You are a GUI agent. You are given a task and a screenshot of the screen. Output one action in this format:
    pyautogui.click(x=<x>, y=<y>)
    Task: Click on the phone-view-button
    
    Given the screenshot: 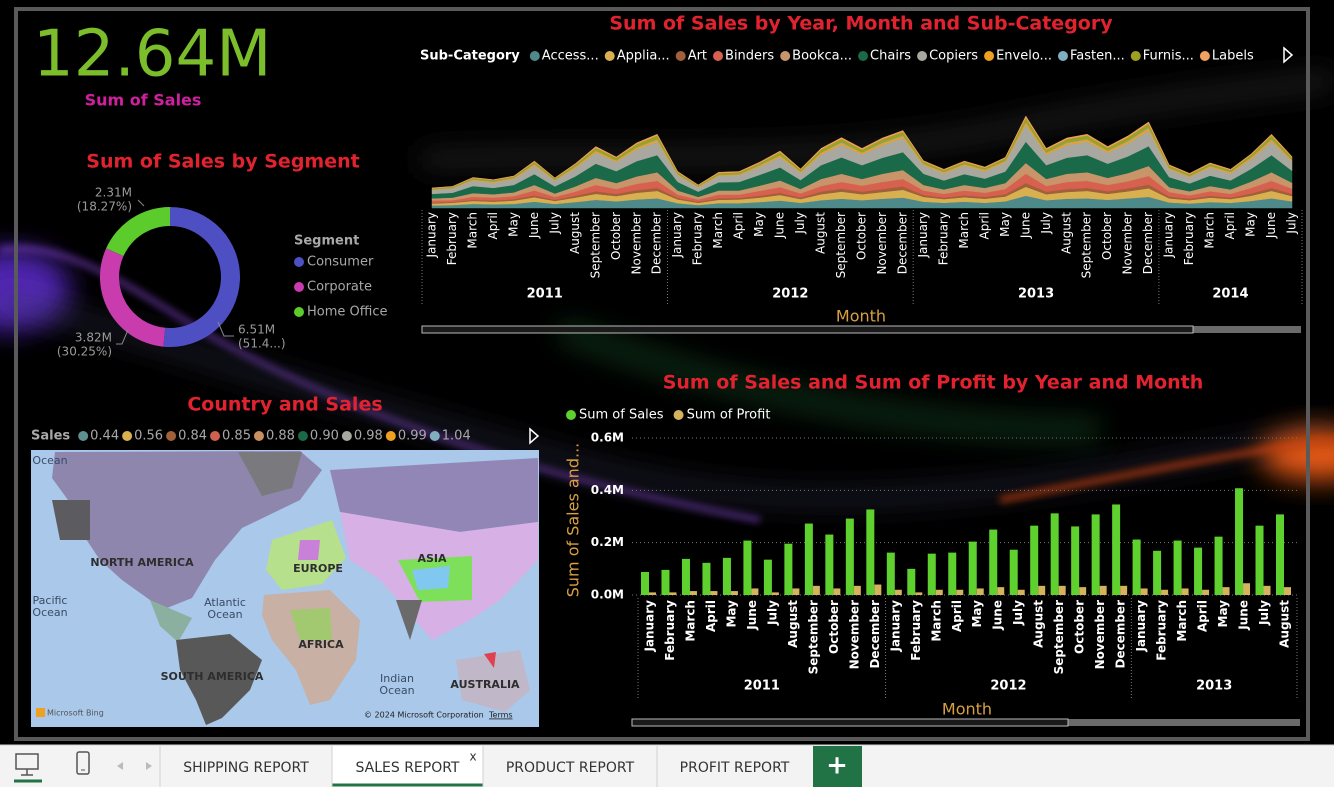 What is the action you would take?
    pyautogui.click(x=83, y=763)
    